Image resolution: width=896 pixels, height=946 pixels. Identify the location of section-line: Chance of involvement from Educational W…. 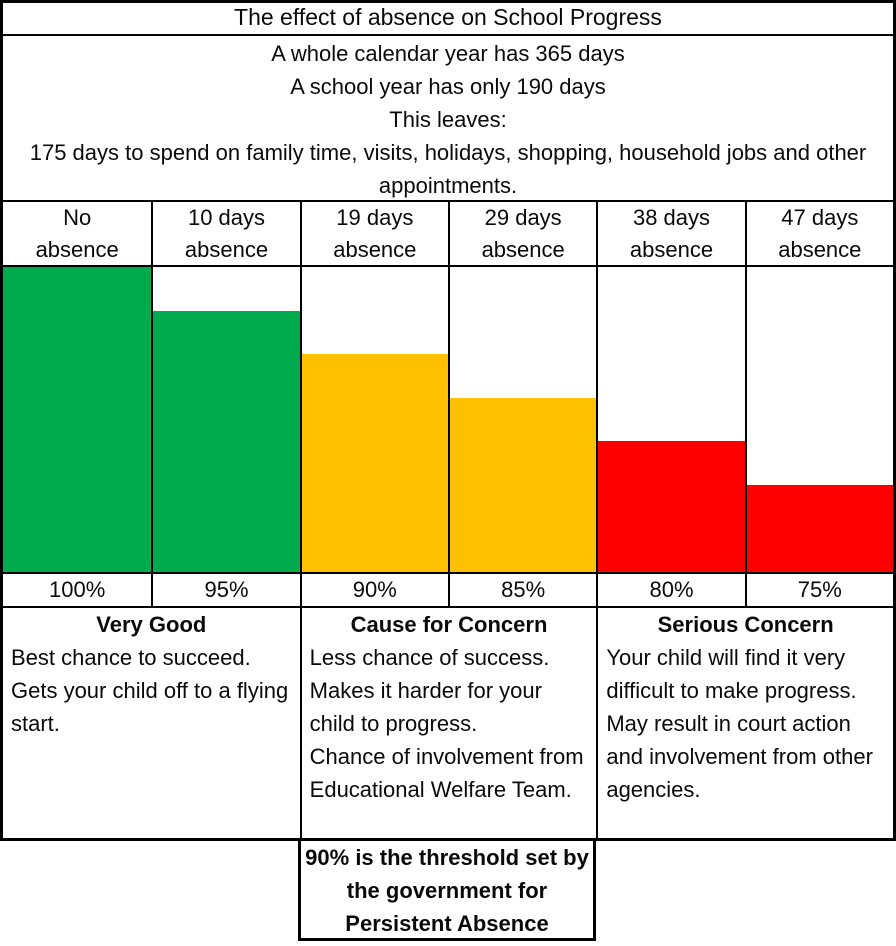
(446, 773).